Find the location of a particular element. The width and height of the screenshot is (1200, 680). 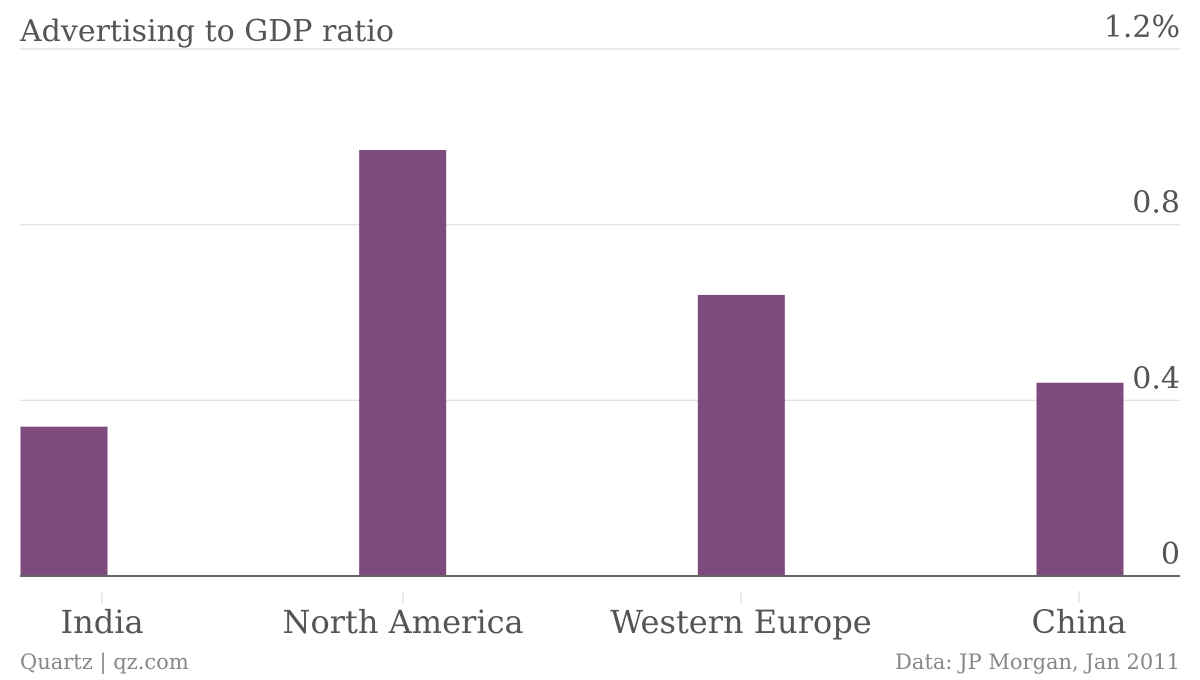

x-tick-label: India is located at coordinates (101, 622).